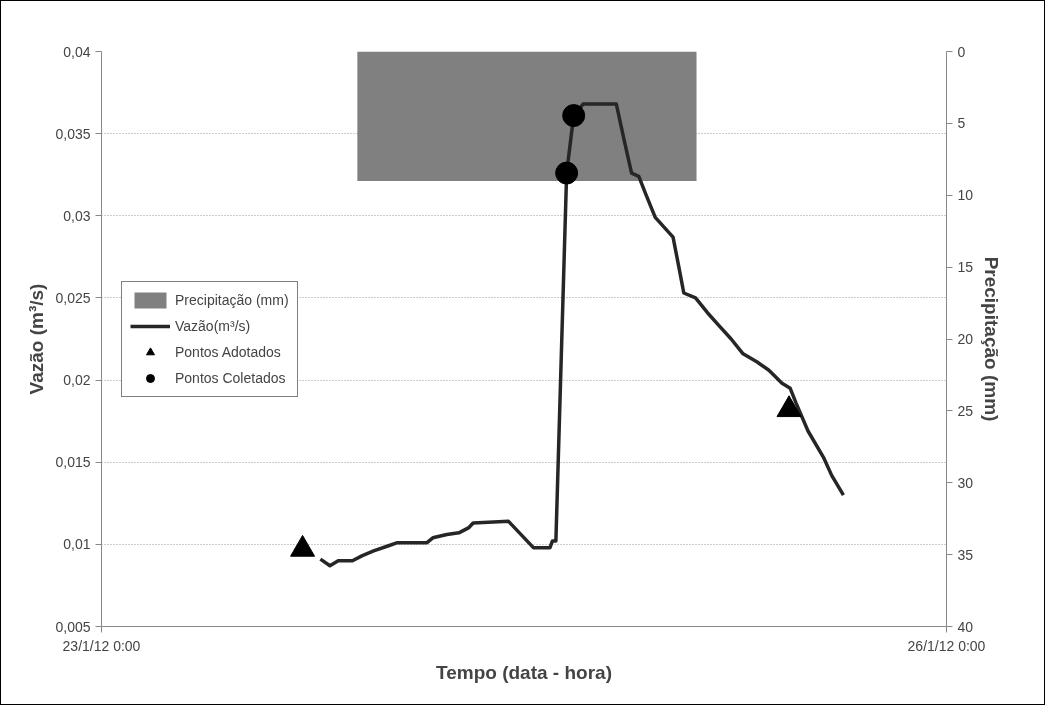 This screenshot has width=1049, height=709. I want to click on y2-axis-title: Precipitação (mm), so click(992, 339).